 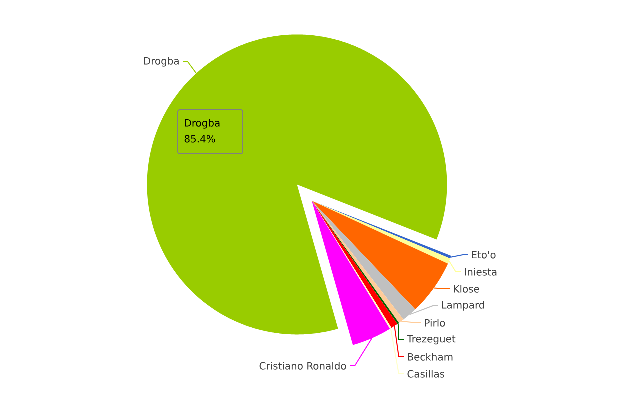 What do you see at coordinates (467, 289) in the screenshot?
I see `slice-label: Klose` at bounding box center [467, 289].